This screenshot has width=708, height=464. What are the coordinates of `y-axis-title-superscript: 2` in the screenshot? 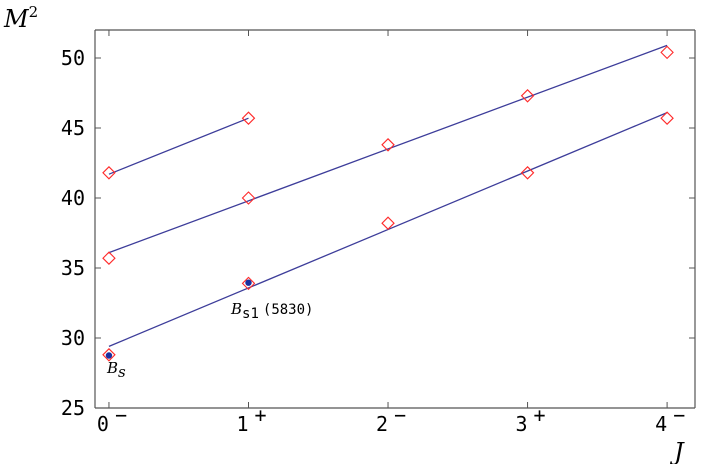 It's located at (34, 12).